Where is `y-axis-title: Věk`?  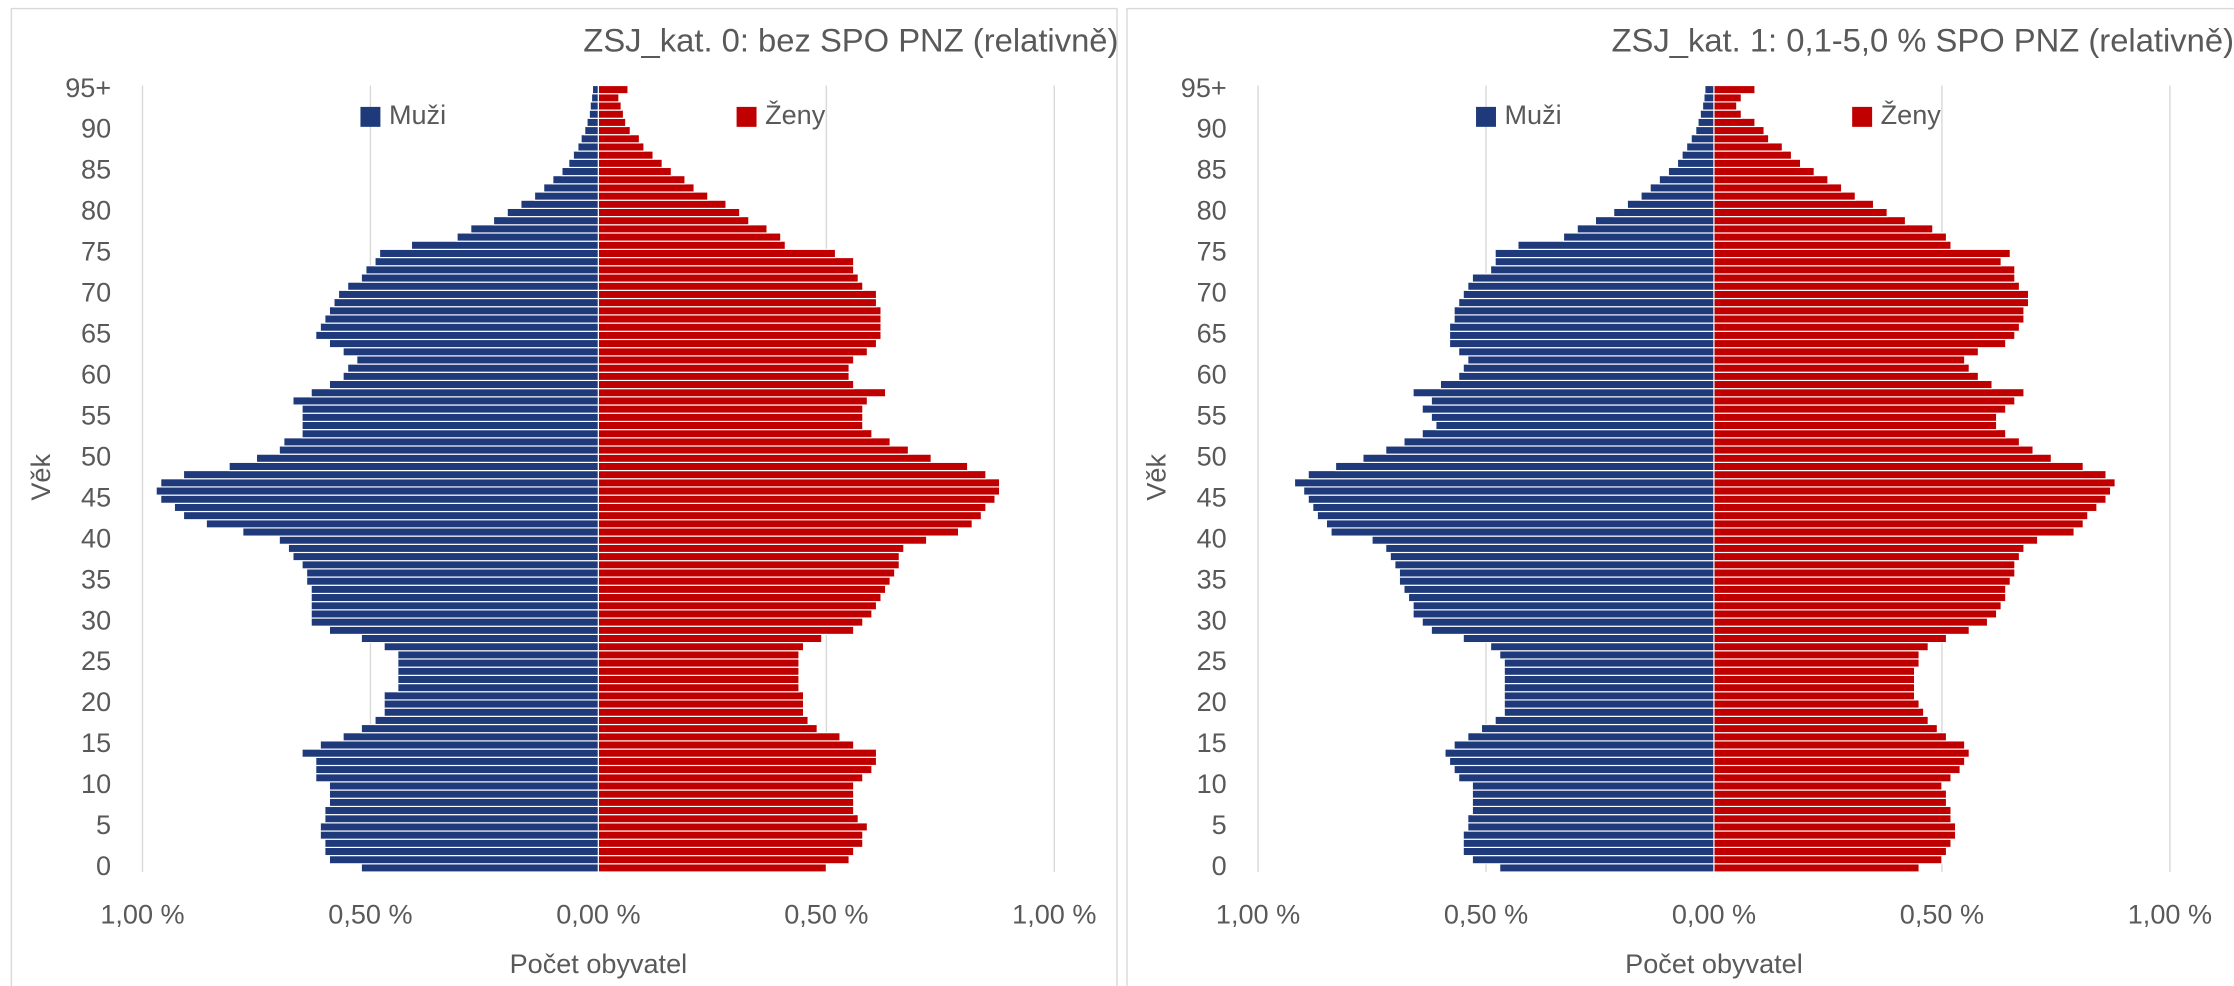
y-axis-title: Věk is located at coordinates (40, 477).